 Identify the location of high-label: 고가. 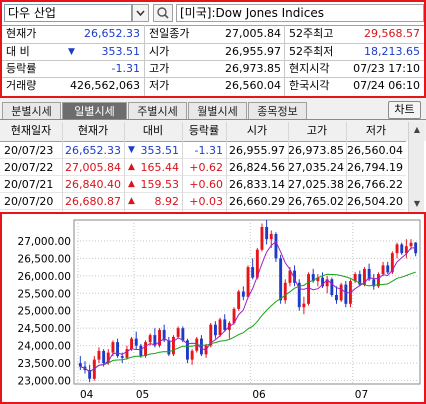
(159, 68).